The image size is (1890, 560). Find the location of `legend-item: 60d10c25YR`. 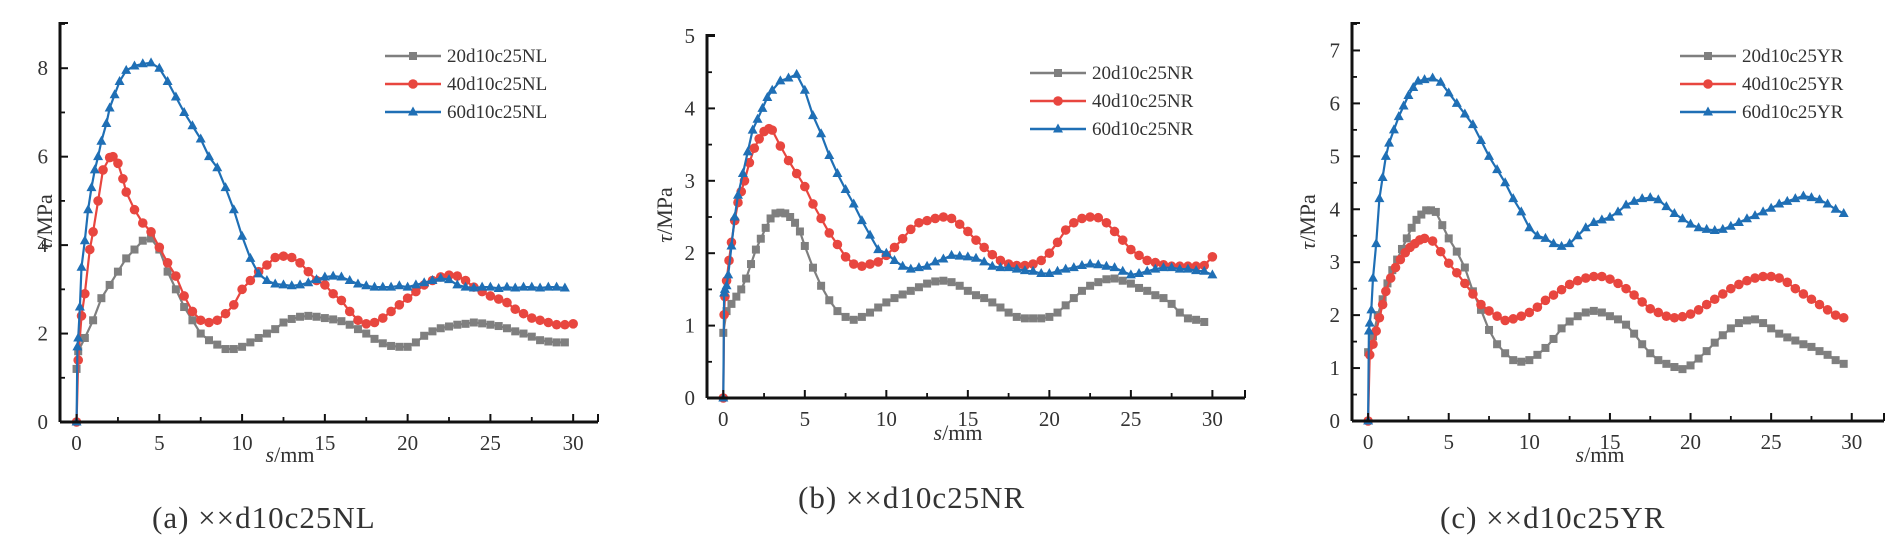

legend-item: 60d10c25YR is located at coordinates (1762, 112).